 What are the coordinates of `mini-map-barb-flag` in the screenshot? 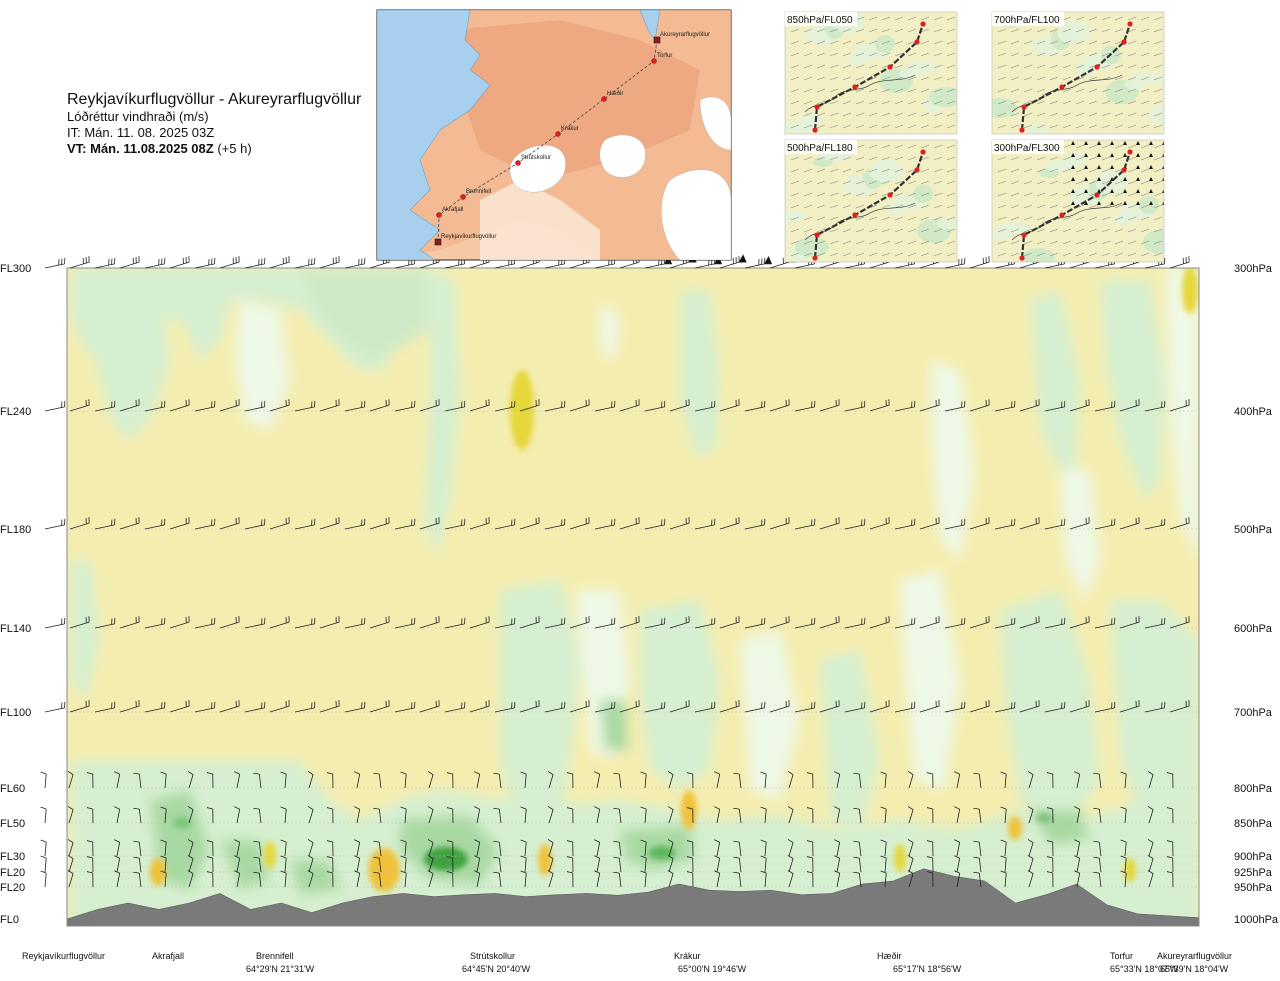 It's located at (1151, 191).